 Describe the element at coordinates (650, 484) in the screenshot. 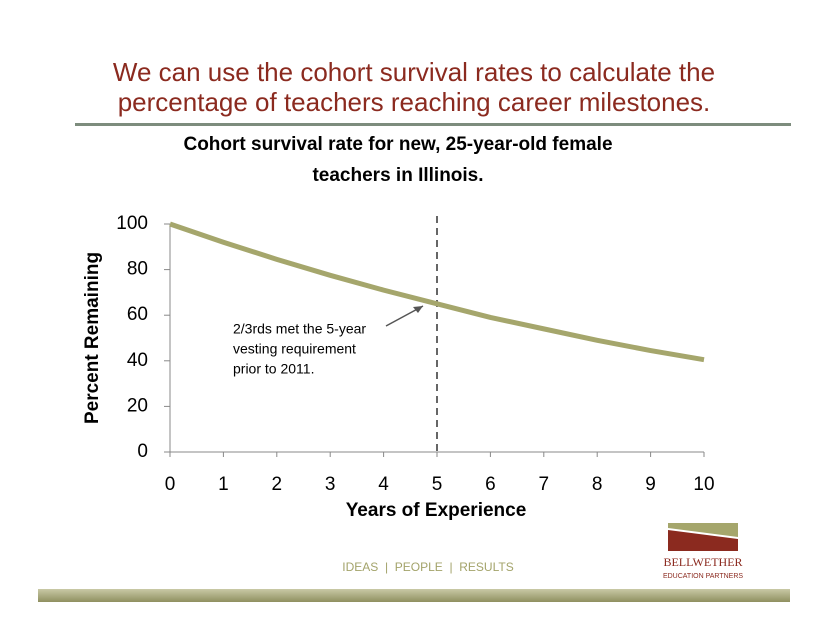

I see `x-tick-label: 9` at that location.